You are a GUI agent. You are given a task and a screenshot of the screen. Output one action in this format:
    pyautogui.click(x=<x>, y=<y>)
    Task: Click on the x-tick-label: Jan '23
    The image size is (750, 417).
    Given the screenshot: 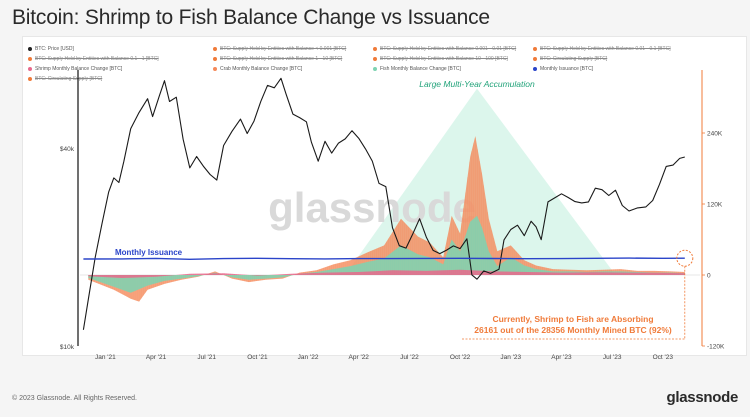 What is the action you would take?
    pyautogui.click(x=510, y=357)
    